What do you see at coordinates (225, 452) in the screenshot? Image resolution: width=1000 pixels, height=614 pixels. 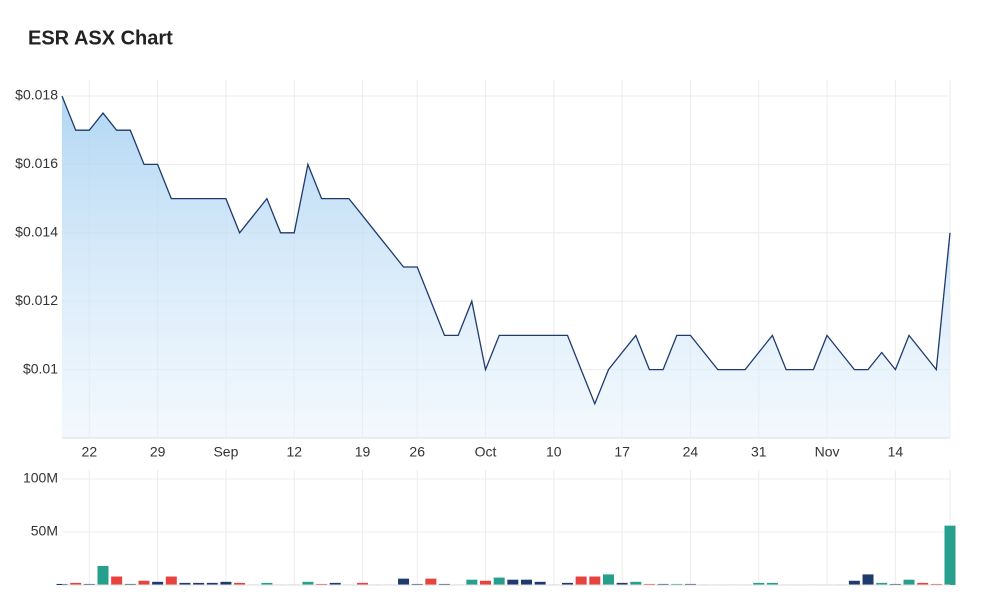 I see `x-tick-label: Sep` at bounding box center [225, 452].